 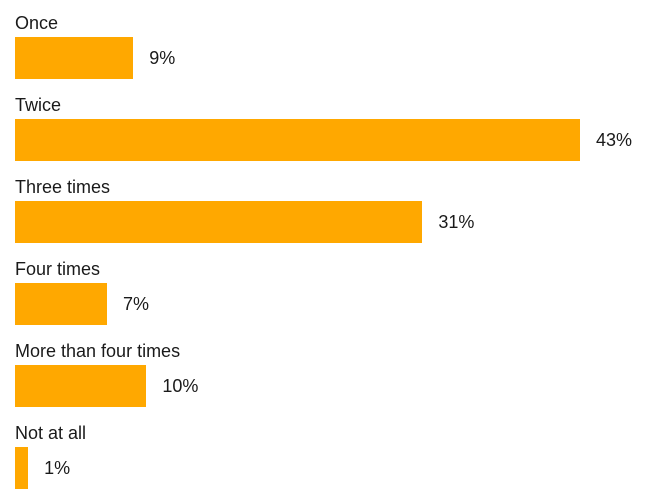 What do you see at coordinates (37, 23) in the screenshot?
I see `category-label: Once` at bounding box center [37, 23].